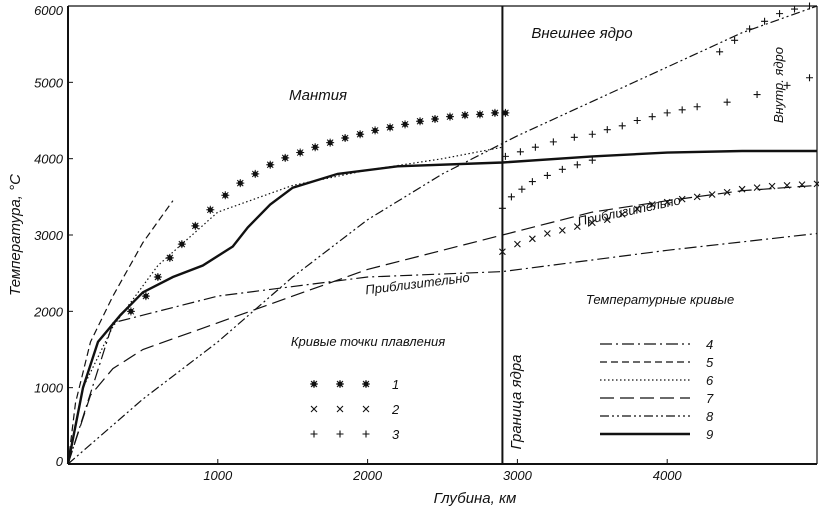  I want to click on melting-legend-title: Кривые точки плавления, so click(368, 341).